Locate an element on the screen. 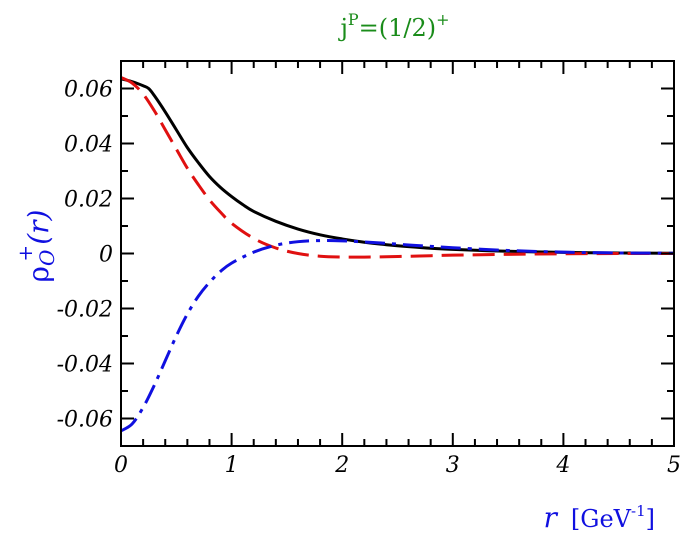 The width and height of the screenshot is (682, 535). ylabel-arg: (r) is located at coordinates (38, 227).